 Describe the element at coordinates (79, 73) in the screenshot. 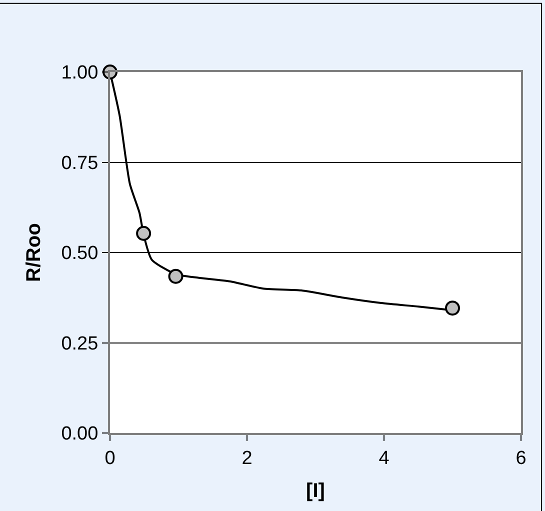

I see `y-tick-label: 1.00` at that location.